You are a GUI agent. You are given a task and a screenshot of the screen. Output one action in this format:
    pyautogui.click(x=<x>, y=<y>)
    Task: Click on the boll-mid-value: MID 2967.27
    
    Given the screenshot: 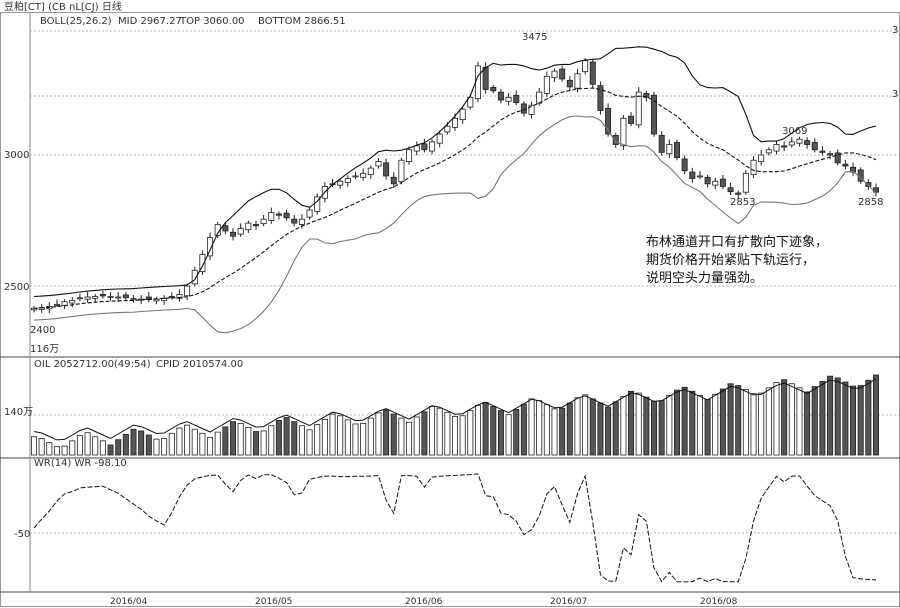 What is the action you would take?
    pyautogui.click(x=150, y=21)
    